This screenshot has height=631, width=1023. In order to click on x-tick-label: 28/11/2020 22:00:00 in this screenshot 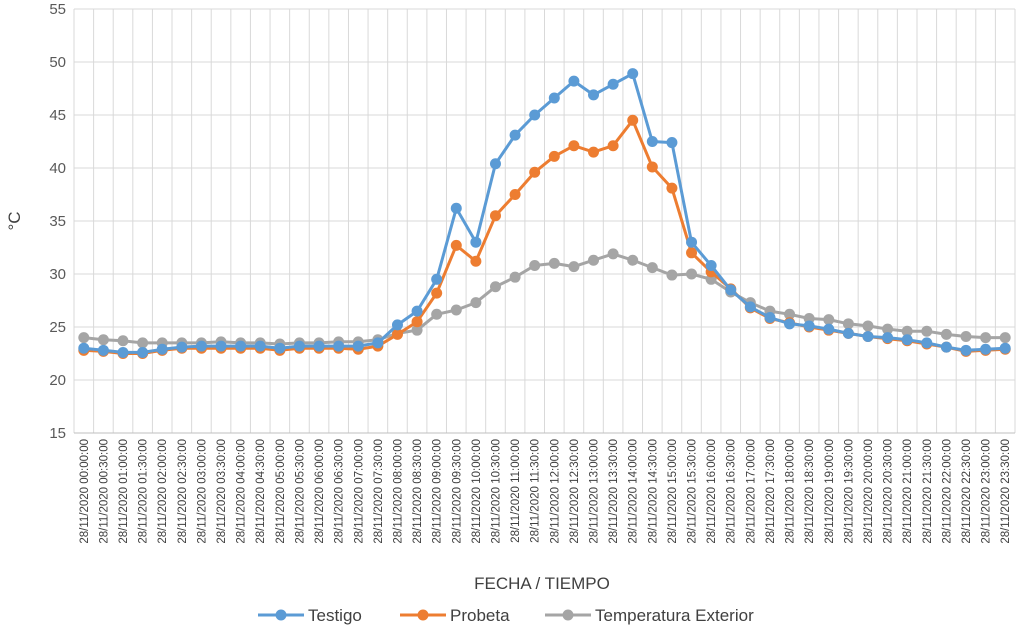, I will do `click(947, 491)`.